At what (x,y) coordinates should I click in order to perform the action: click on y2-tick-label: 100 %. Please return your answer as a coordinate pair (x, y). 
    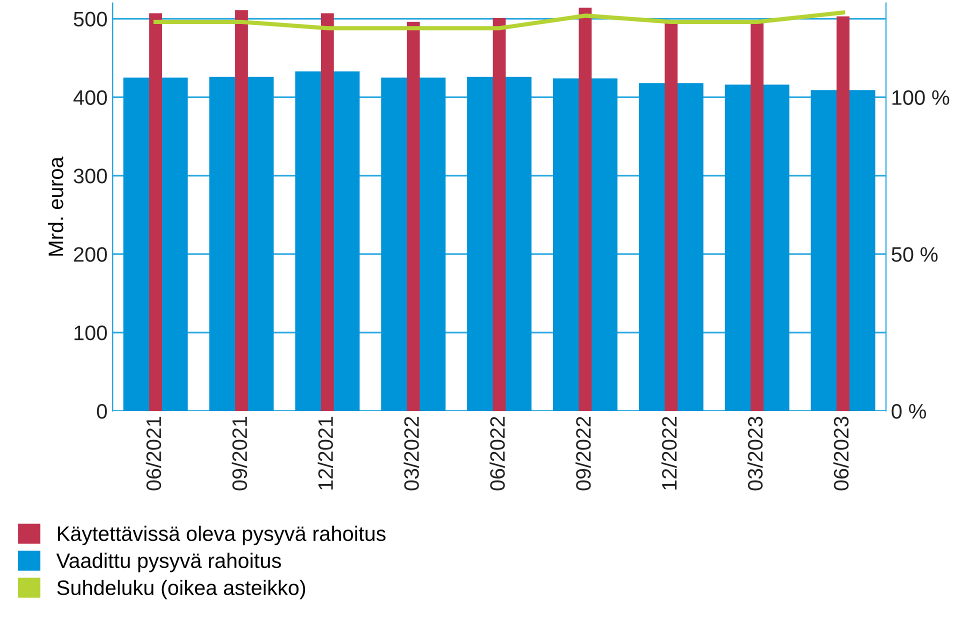
    Looking at the image, I should click on (921, 97).